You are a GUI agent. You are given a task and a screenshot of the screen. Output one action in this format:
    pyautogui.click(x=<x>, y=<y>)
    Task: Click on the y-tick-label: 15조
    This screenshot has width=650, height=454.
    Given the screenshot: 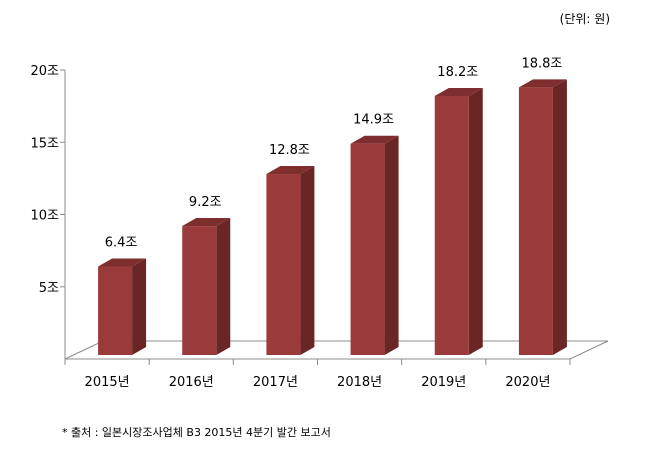 What is the action you would take?
    pyautogui.click(x=44, y=143)
    